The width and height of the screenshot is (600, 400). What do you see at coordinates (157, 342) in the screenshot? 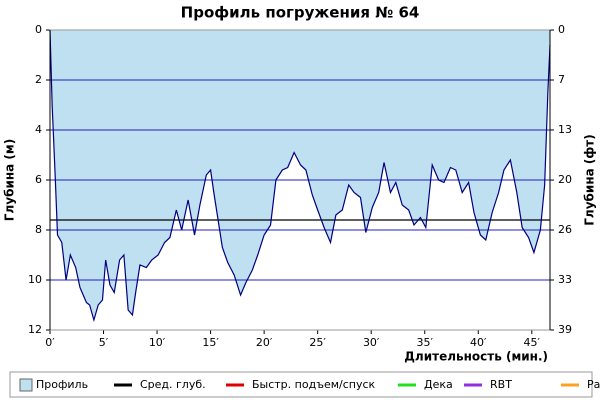
I see `x-tick-label: 10′` at bounding box center [157, 342].